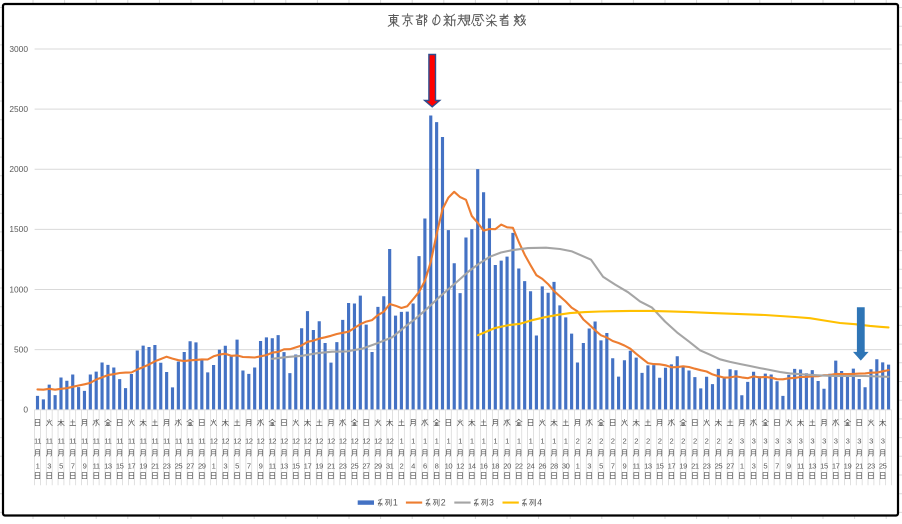 The image size is (902, 524). I want to click on svg-text: 26, so click(542, 466).